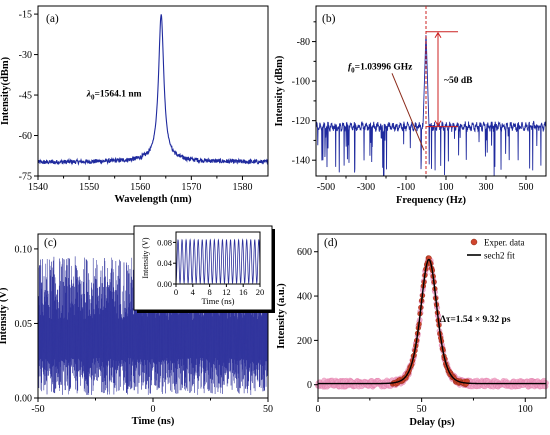 This screenshot has width=550, height=435. What do you see at coordinates (526, 187) in the screenshot?
I see `panel-b-x-tick-label: 500` at bounding box center [526, 187].